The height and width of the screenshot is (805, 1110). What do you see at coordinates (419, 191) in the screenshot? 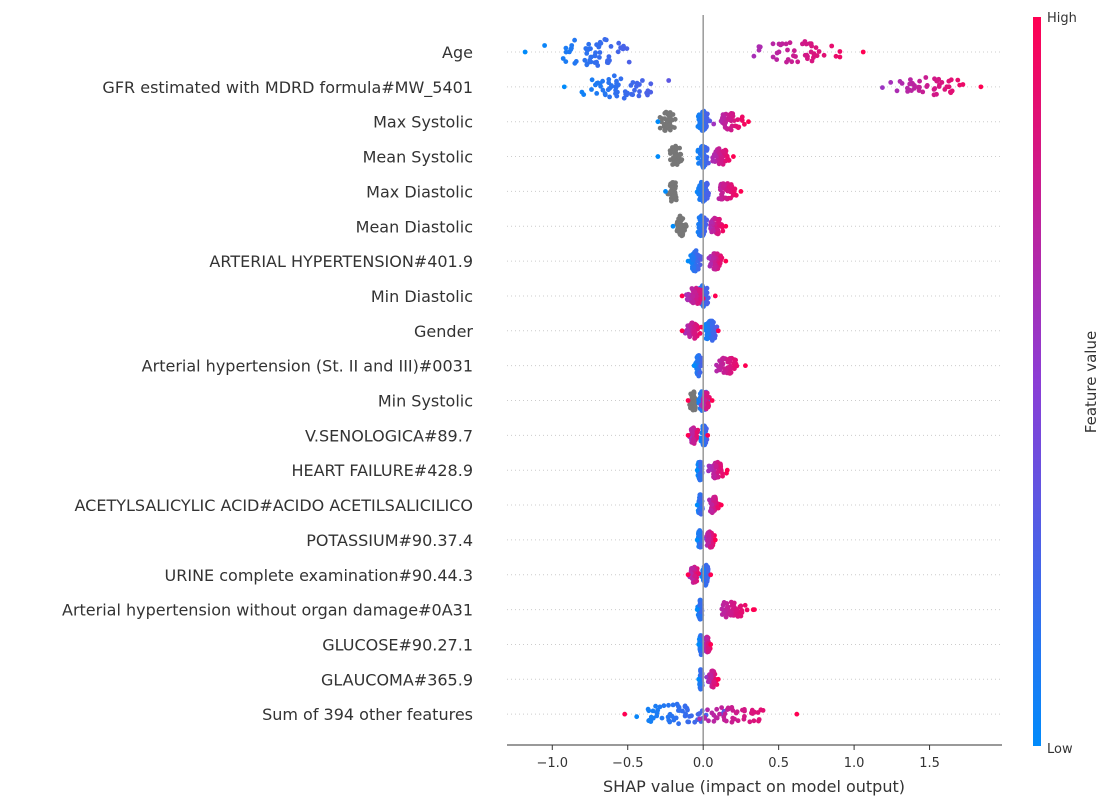
I see `feature-label: Max Diastolic` at bounding box center [419, 191].